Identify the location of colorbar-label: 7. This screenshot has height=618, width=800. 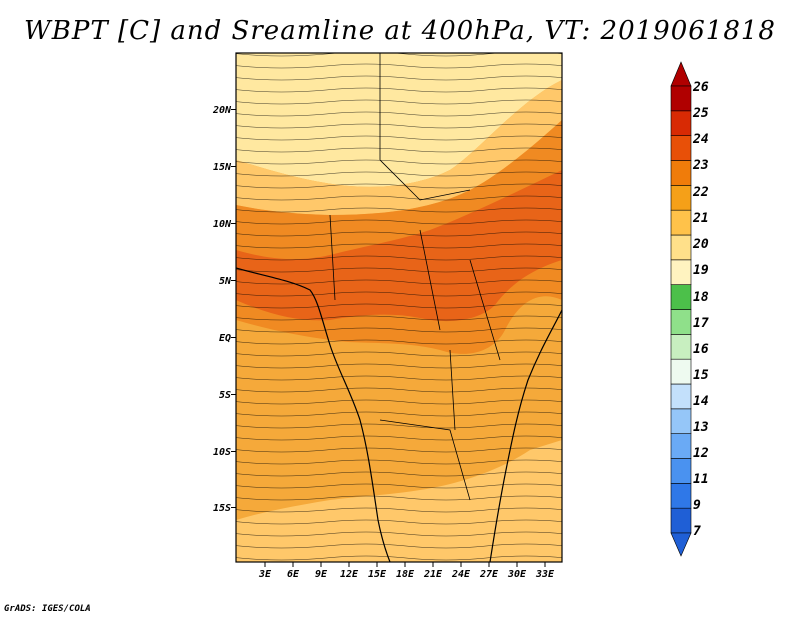
(697, 531).